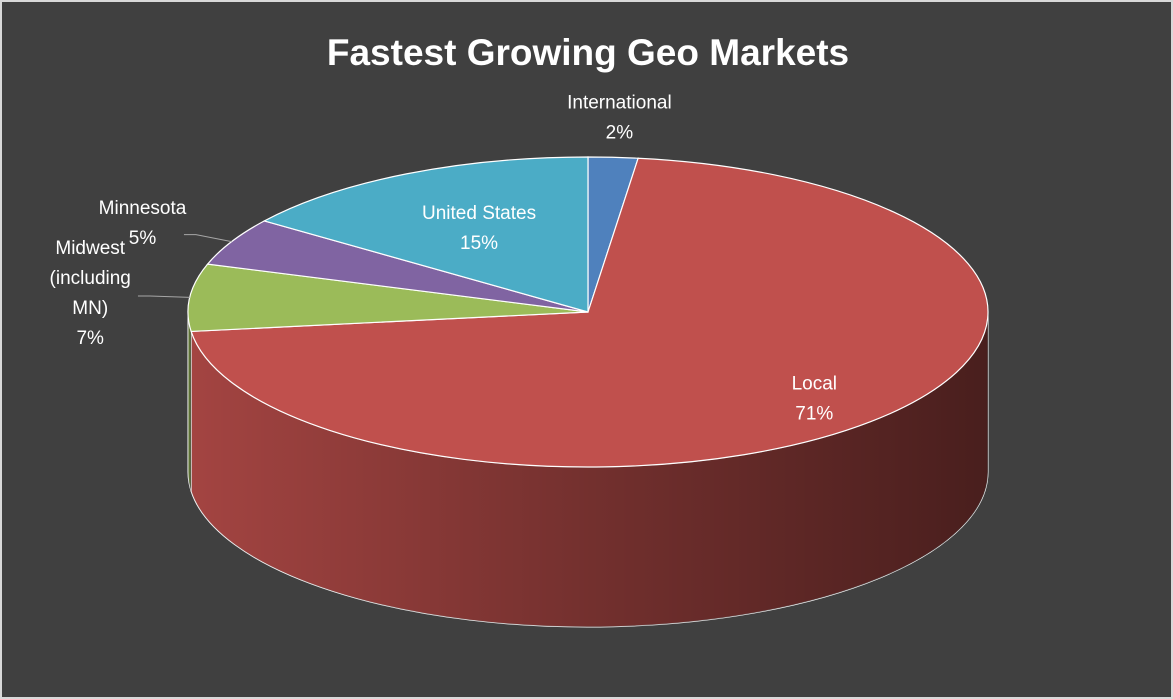 This screenshot has height=699, width=1173. I want to click on value-label: 2%, so click(620, 133).